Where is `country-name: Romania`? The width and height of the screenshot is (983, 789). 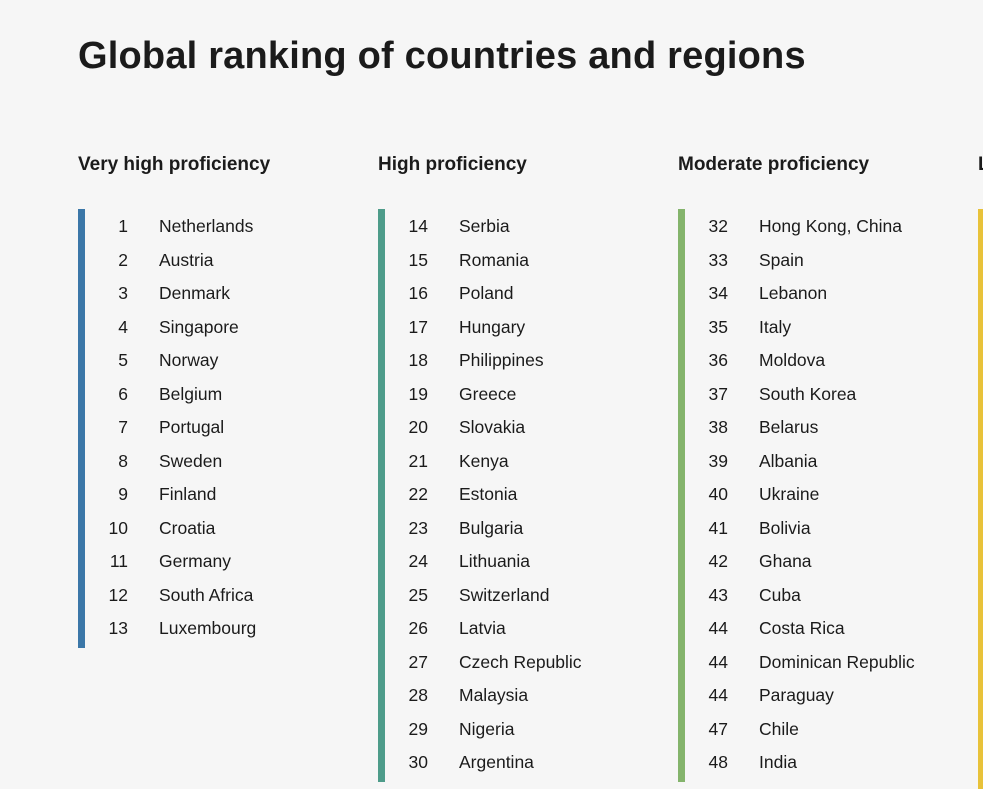 country-name: Romania is located at coordinates (494, 259).